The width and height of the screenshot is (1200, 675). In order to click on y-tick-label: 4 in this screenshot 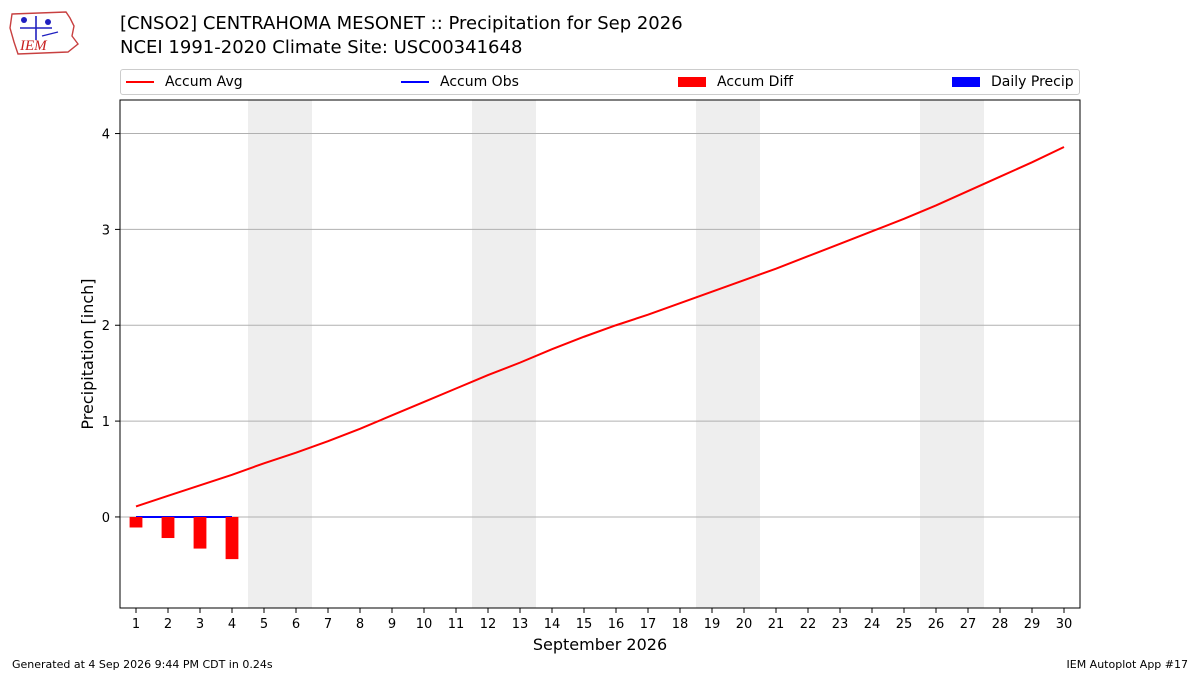, I will do `click(106, 135)`.